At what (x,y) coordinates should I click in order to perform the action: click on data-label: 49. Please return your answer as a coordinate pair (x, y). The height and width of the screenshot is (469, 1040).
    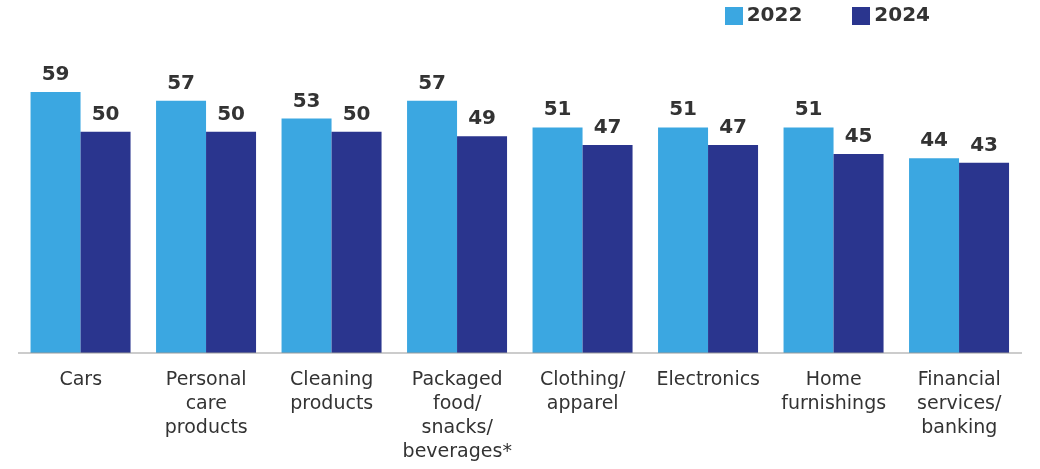
    Looking at the image, I should click on (482, 117).